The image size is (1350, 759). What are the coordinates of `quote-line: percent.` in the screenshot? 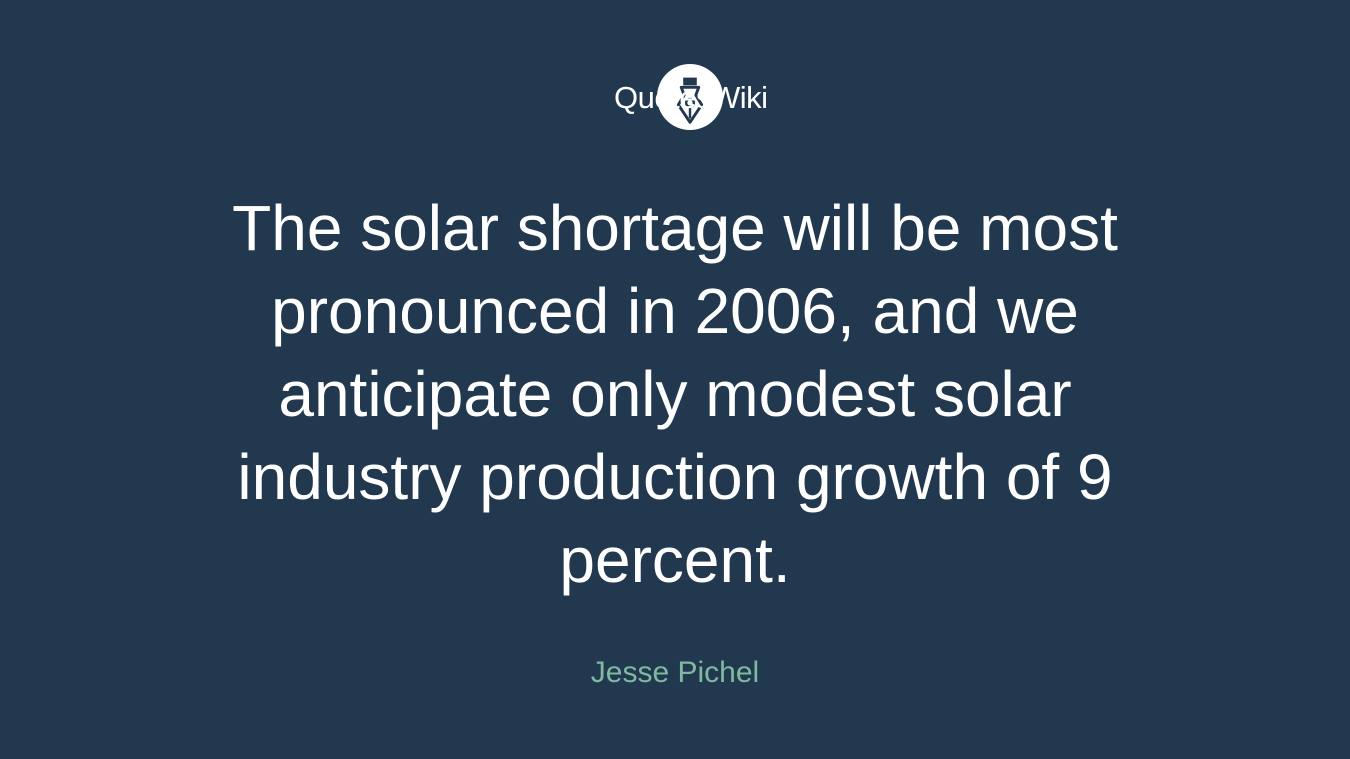 It's located at (675, 560).